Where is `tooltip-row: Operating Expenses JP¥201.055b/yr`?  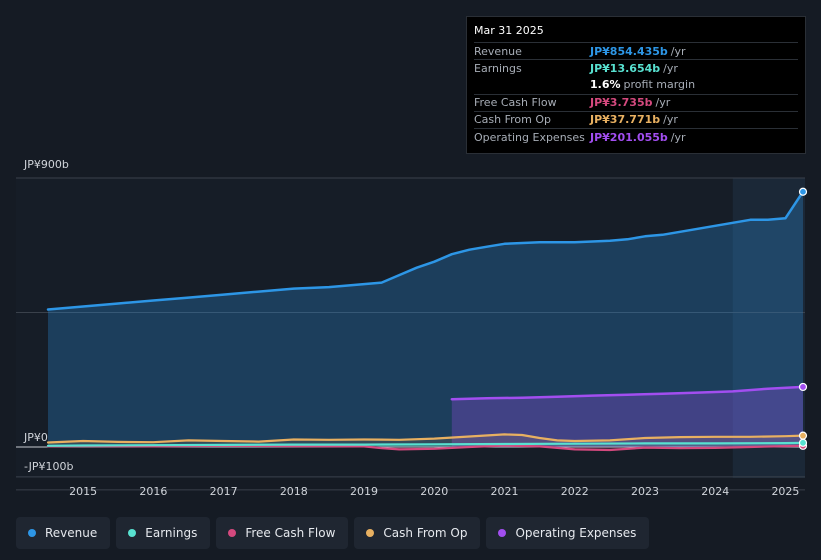
tooltip-row: Operating Expenses JP¥201.055b/yr is located at coordinates (636, 136).